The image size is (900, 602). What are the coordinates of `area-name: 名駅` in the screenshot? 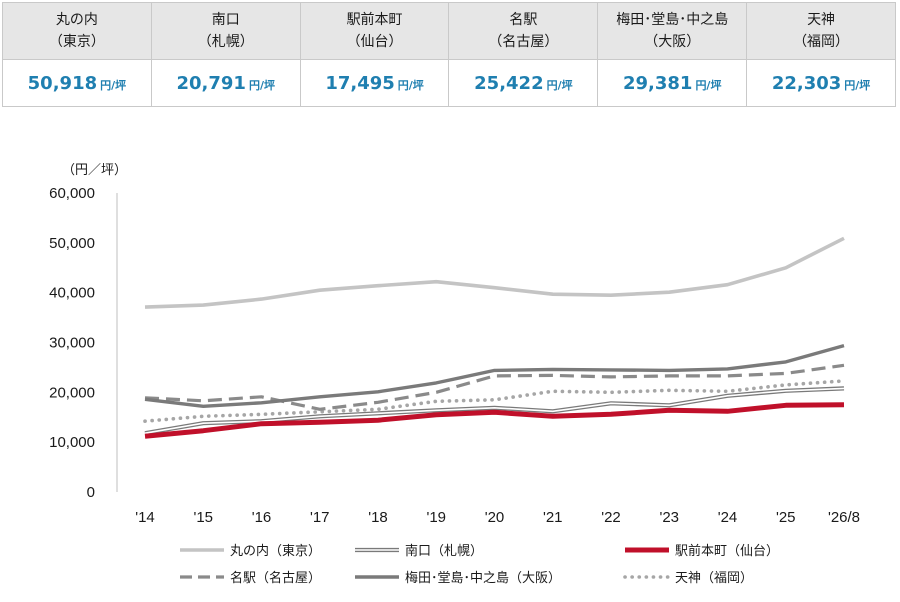 It's located at (523, 20).